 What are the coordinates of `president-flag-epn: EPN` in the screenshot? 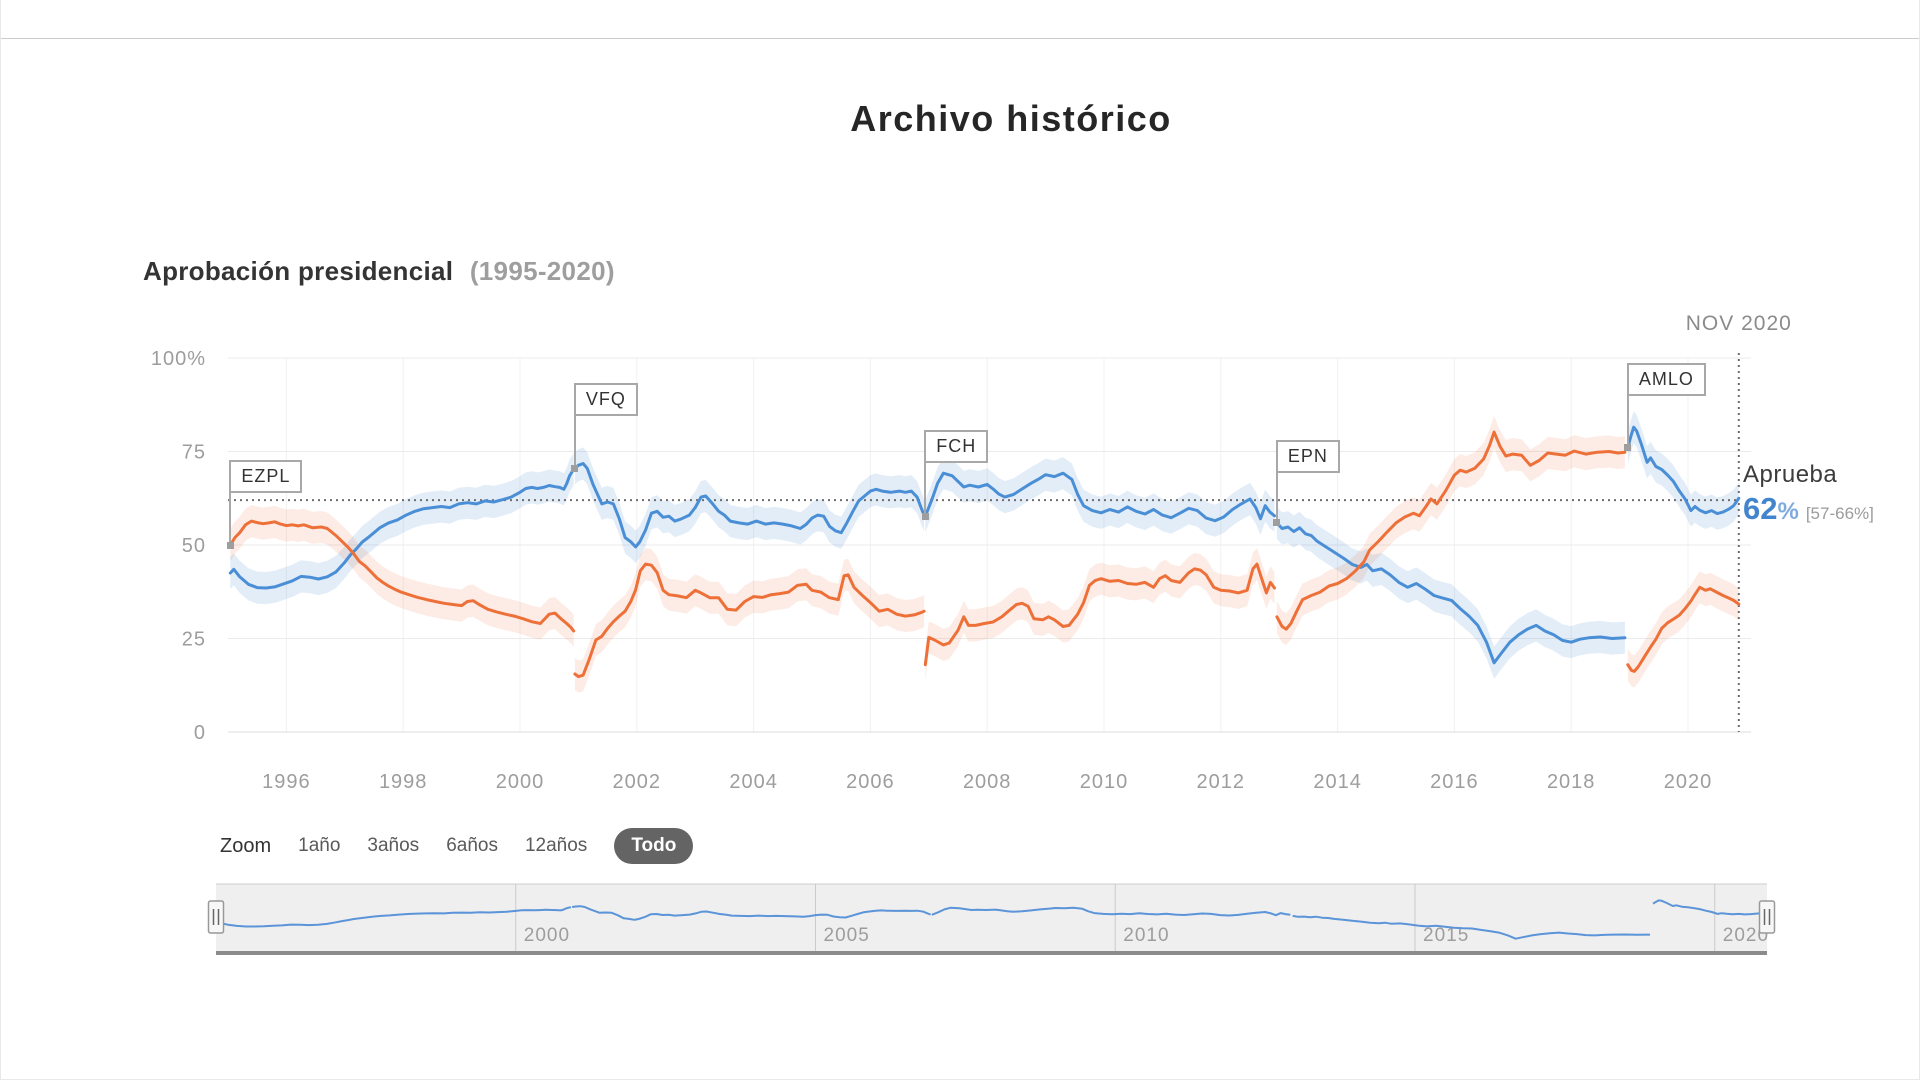 It's located at (1307, 456).